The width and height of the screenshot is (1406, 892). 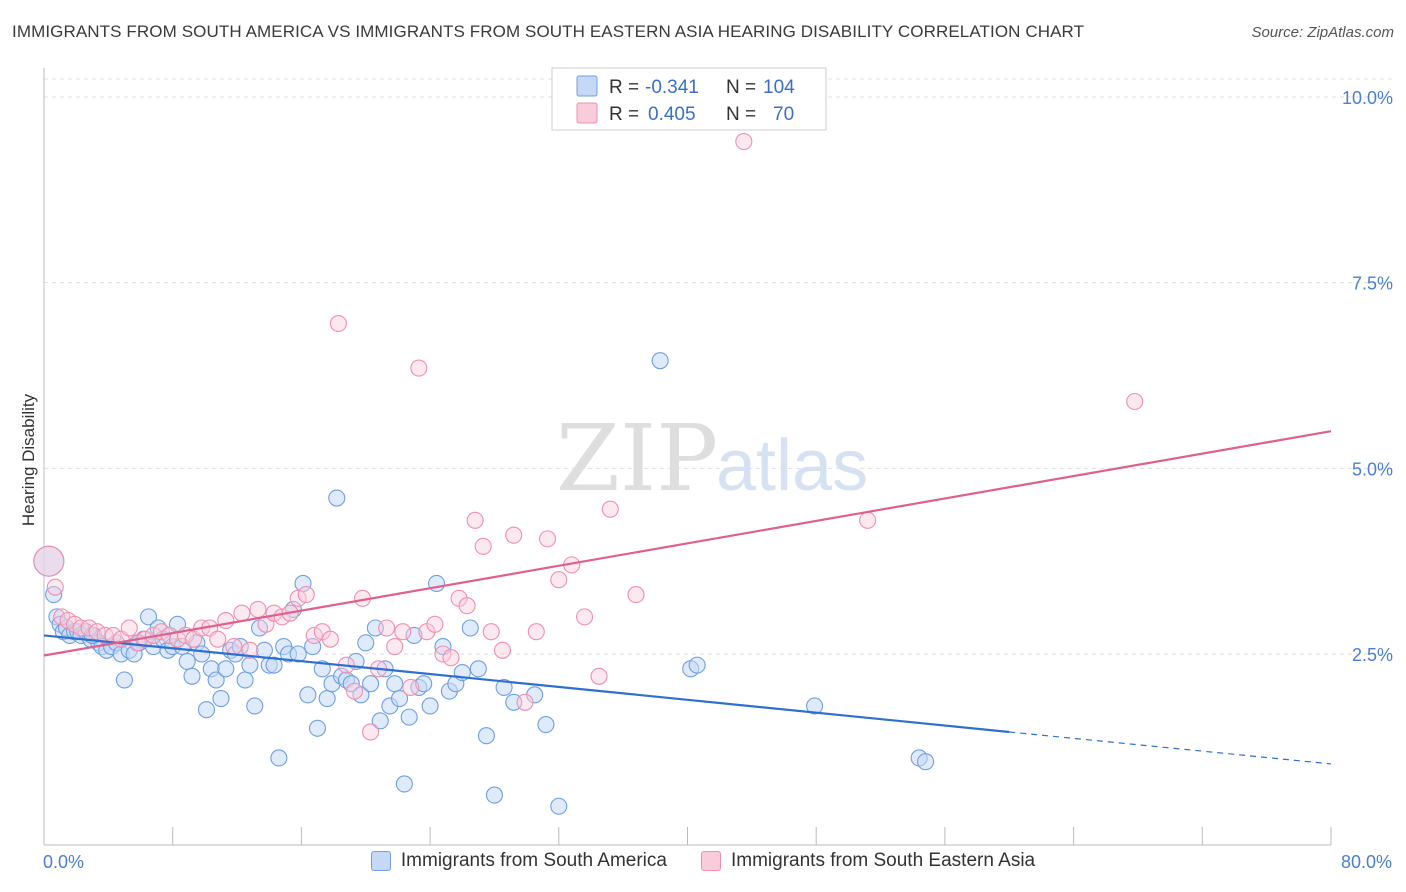 What do you see at coordinates (380, 861) in the screenshot?
I see `legend-swatch-blue` at bounding box center [380, 861].